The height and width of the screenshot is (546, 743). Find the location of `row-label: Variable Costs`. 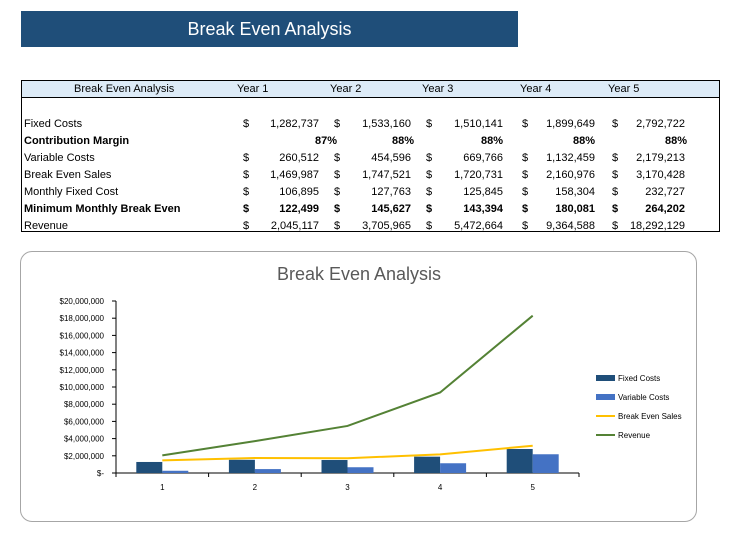

row-label: Variable Costs is located at coordinates (59, 158).